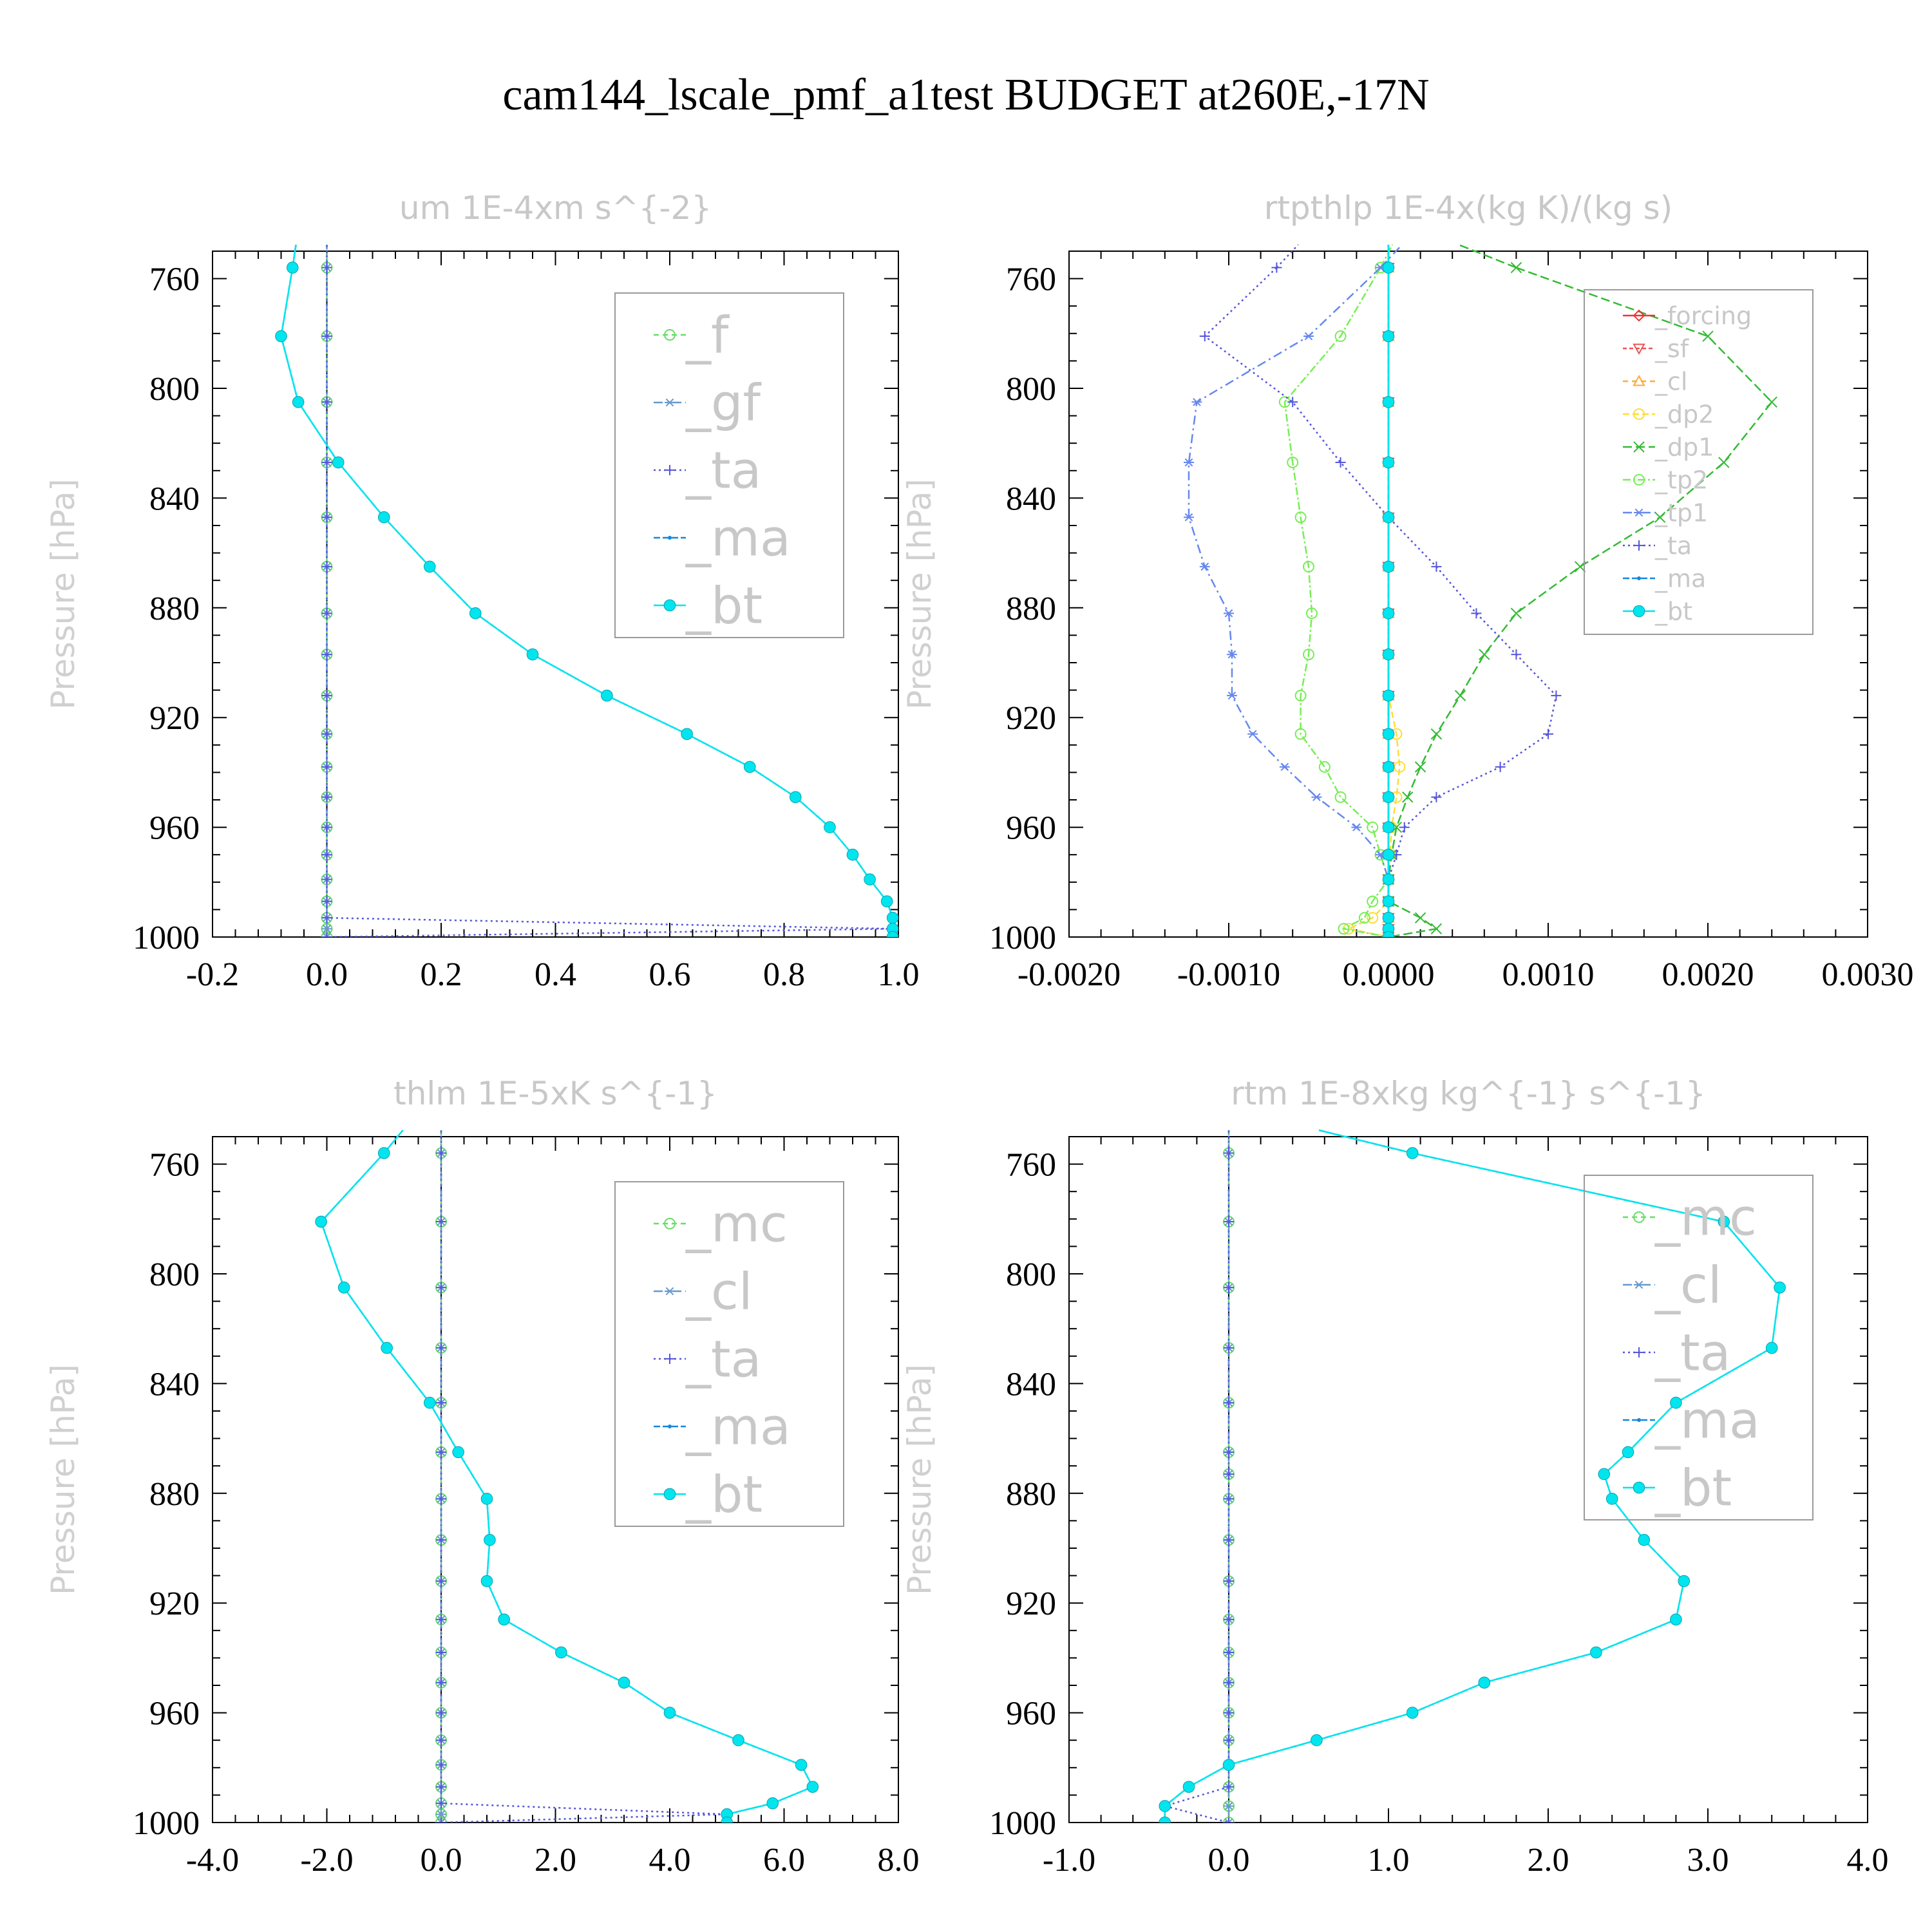 Image resolution: width=1932 pixels, height=1932 pixels. Describe the element at coordinates (213, 1861) in the screenshot. I see `x-tick-label: -4.0` at that location.